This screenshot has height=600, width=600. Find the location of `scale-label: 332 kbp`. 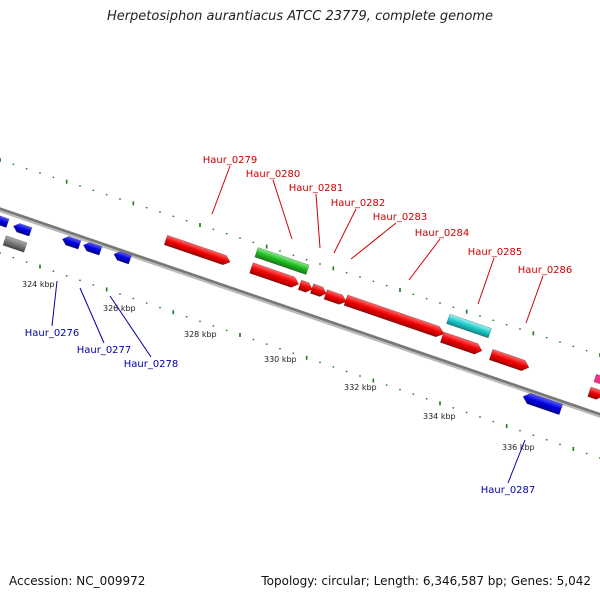

scale-label: 332 kbp is located at coordinates (360, 387).